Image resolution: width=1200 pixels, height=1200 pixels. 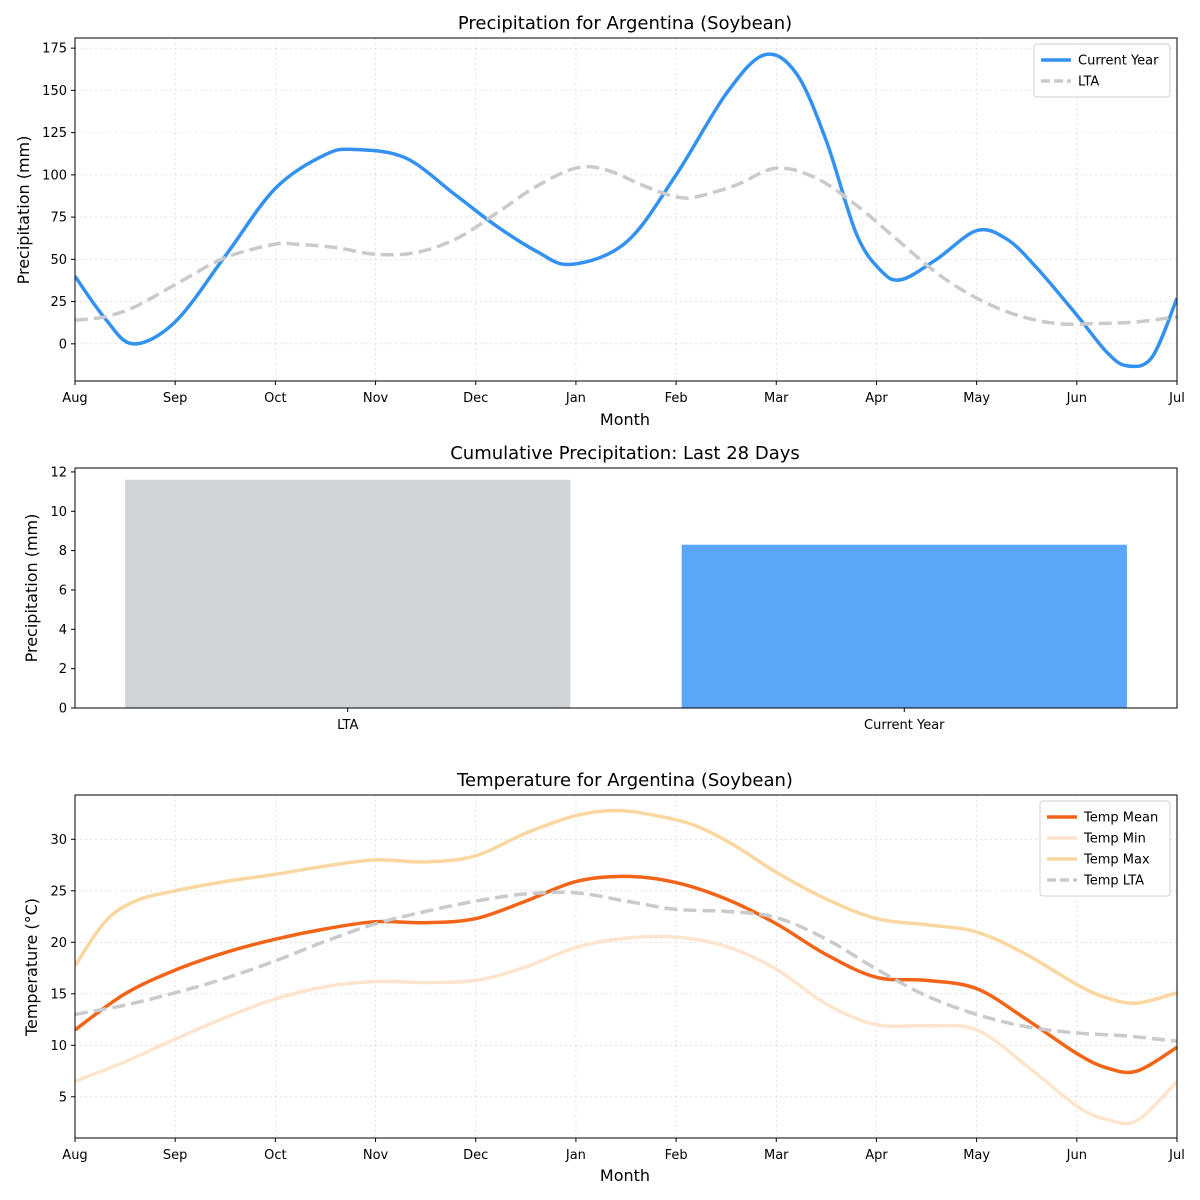 What do you see at coordinates (348, 593) in the screenshot?
I see `bar-lta` at bounding box center [348, 593].